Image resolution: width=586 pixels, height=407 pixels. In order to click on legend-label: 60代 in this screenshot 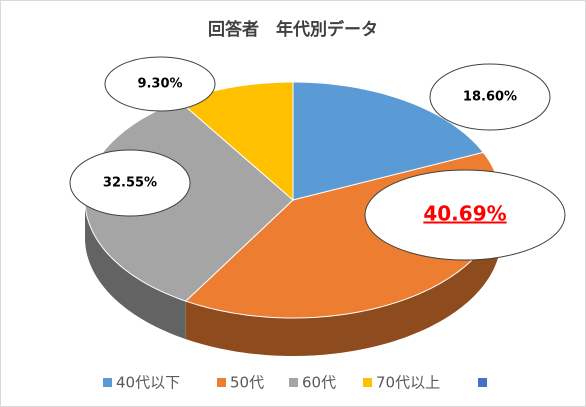, I will do `click(319, 383)`.